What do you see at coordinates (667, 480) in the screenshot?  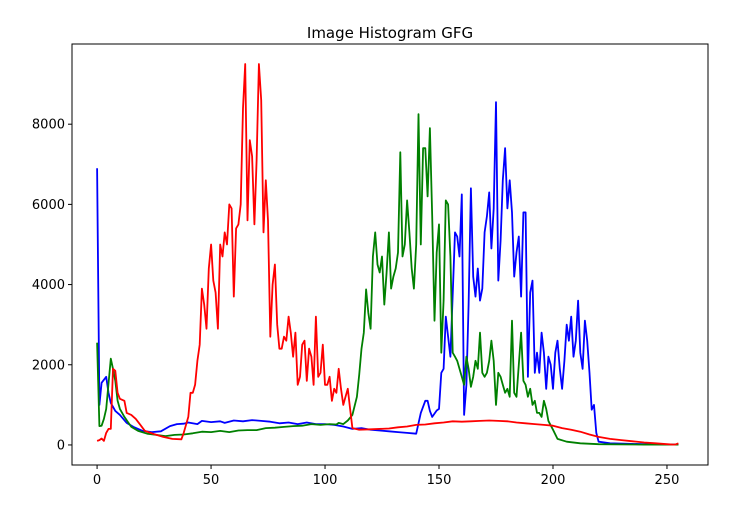 I see `x-tick-label: 250` at bounding box center [667, 480].